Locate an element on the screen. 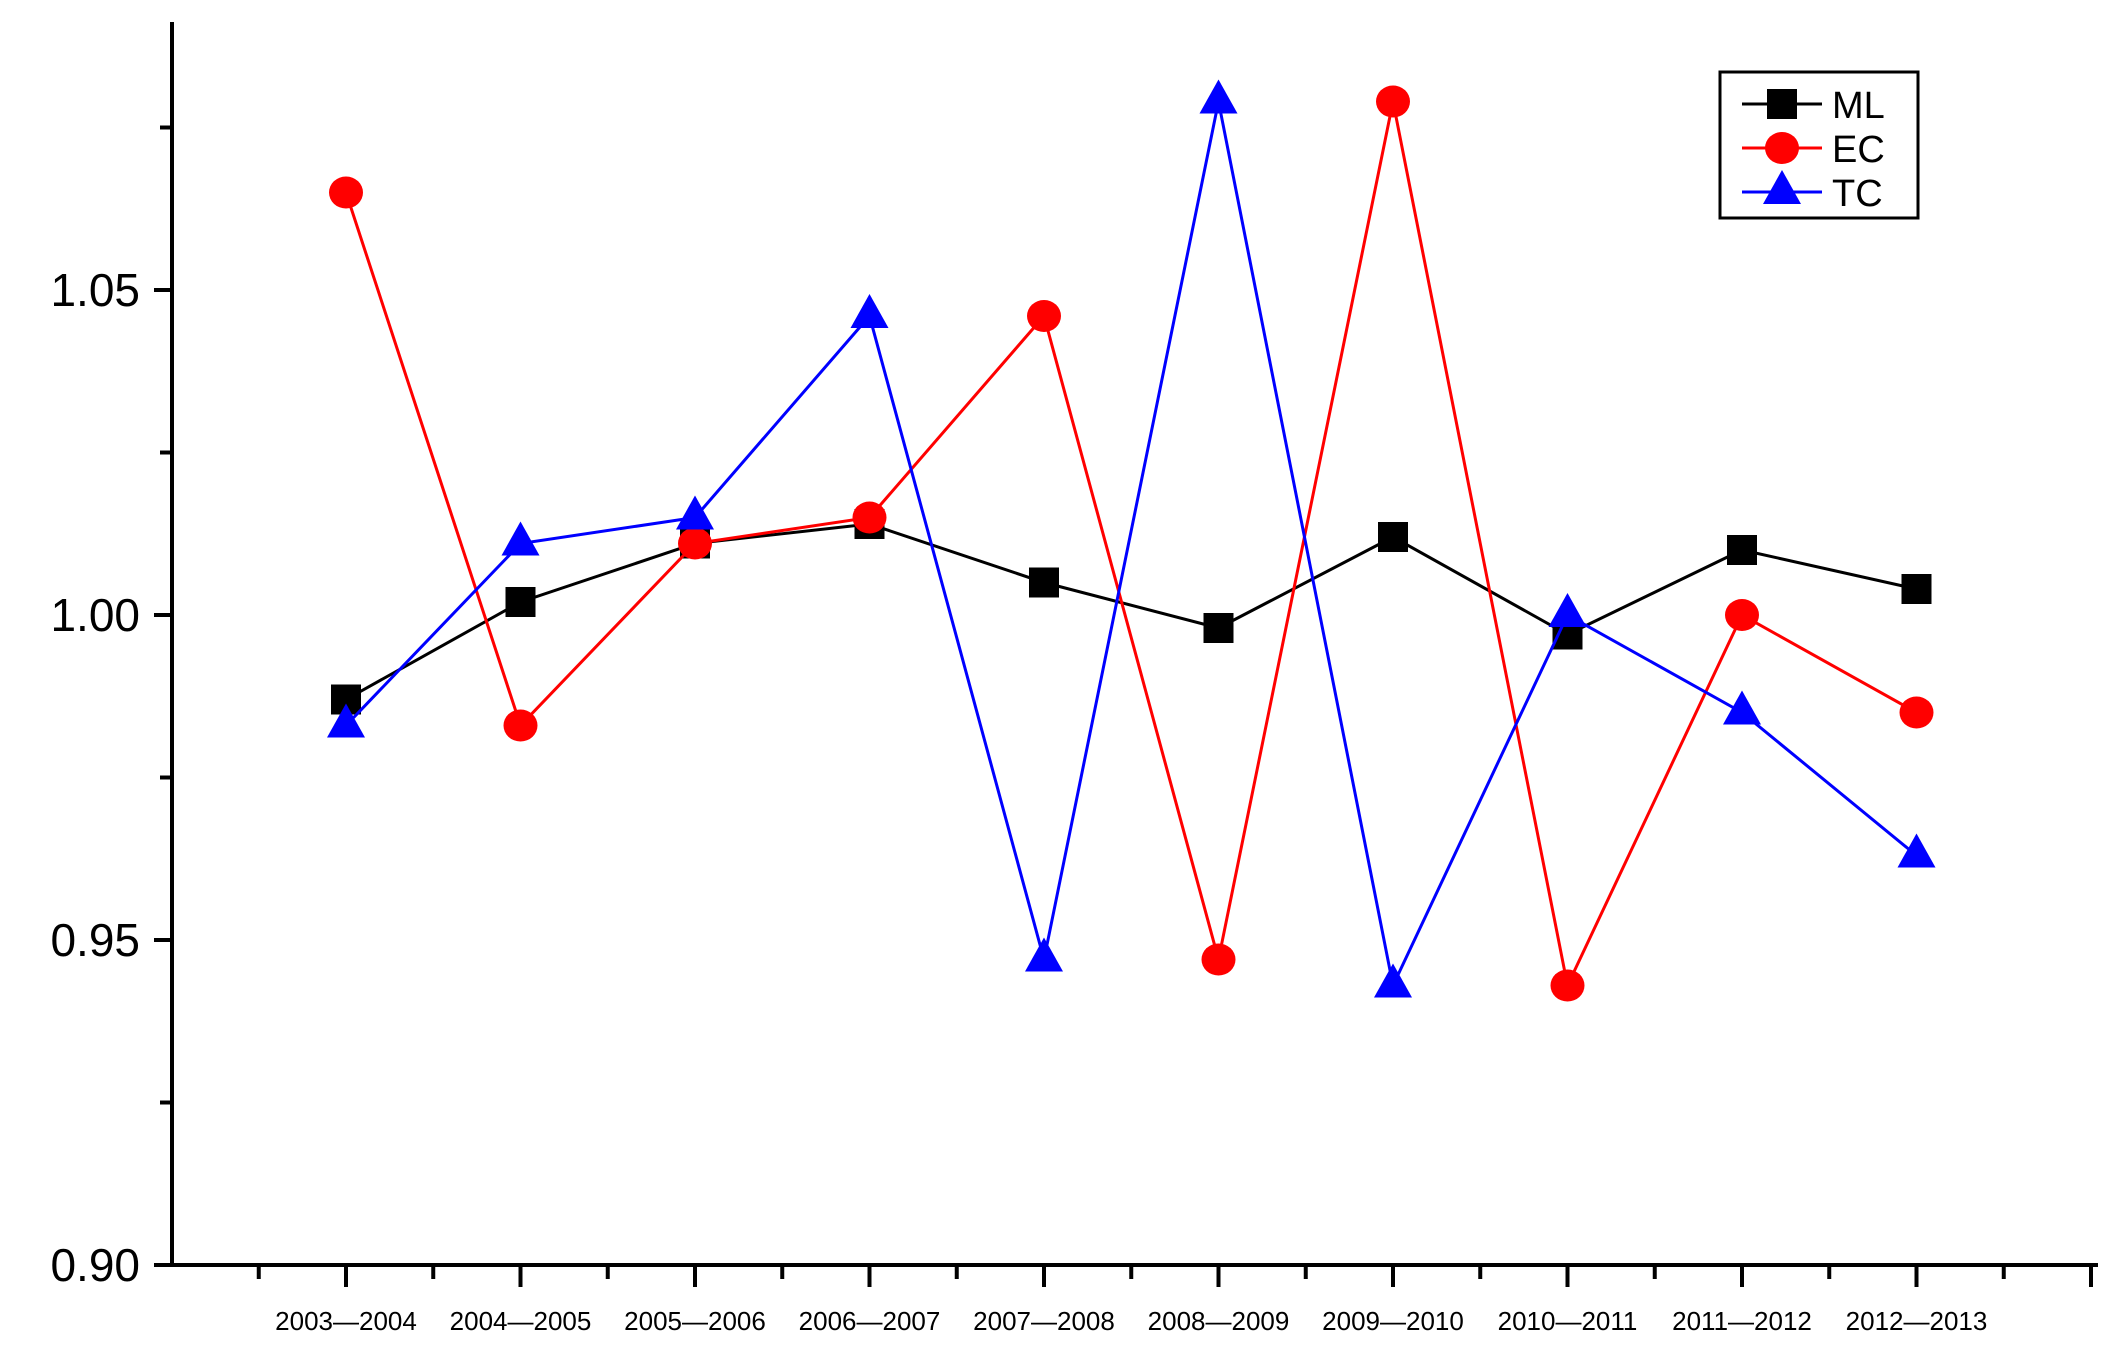 The image size is (2117, 1355). x-tick-label: 2006—2007 is located at coordinates (870, 1321).